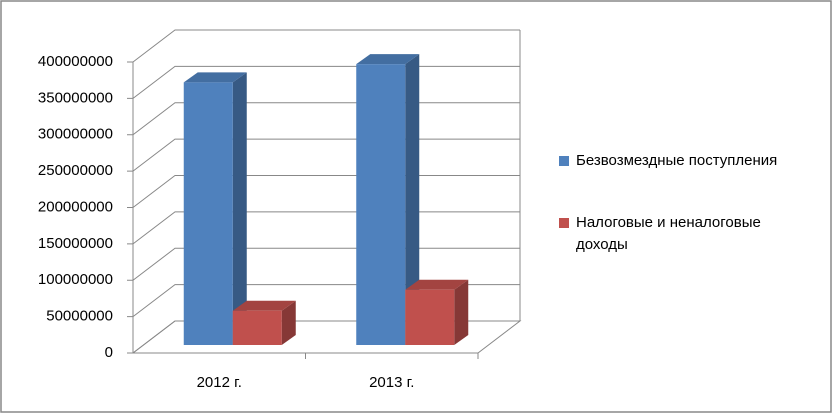 This screenshot has width=832, height=413. What do you see at coordinates (75, 170) in the screenshot?
I see `y-tick-label: 250000000` at bounding box center [75, 170].